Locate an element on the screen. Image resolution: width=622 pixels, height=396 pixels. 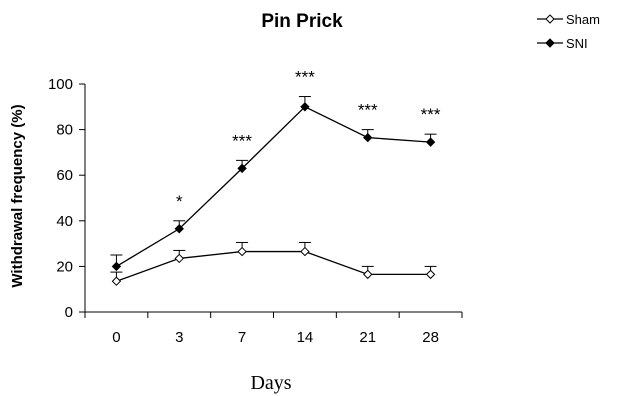
x-tick-label-4: 21 is located at coordinates (367, 337).